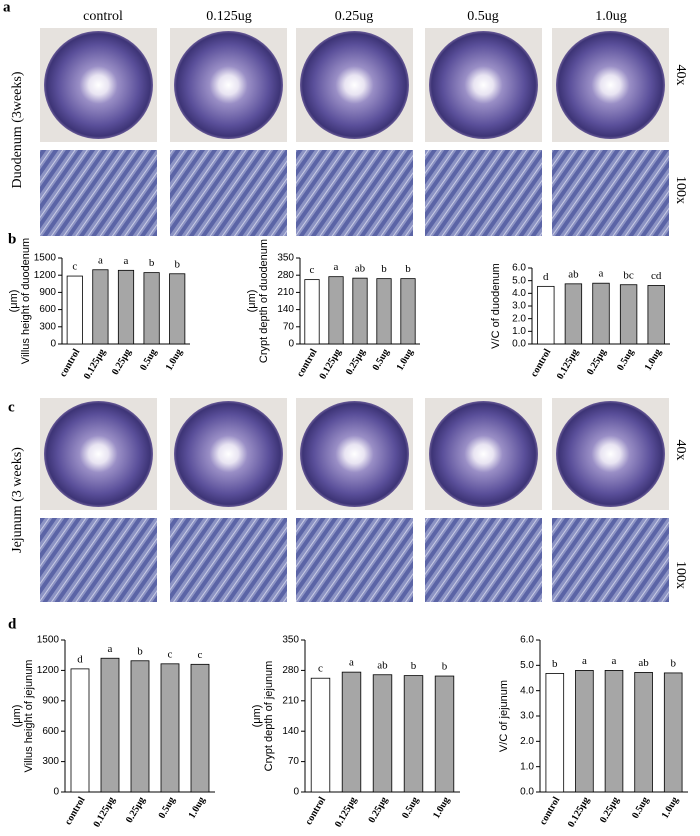 The image size is (700, 836). Describe the element at coordinates (11, 407) in the screenshot. I see `panel-label: c` at that location.